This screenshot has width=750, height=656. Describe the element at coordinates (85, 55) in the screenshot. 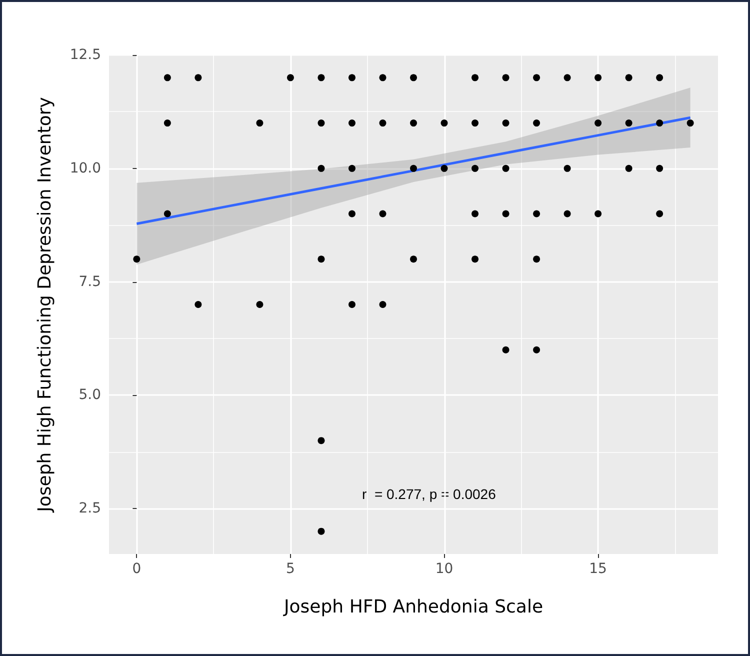

I see `y-tick-label: 12.5` at that location.